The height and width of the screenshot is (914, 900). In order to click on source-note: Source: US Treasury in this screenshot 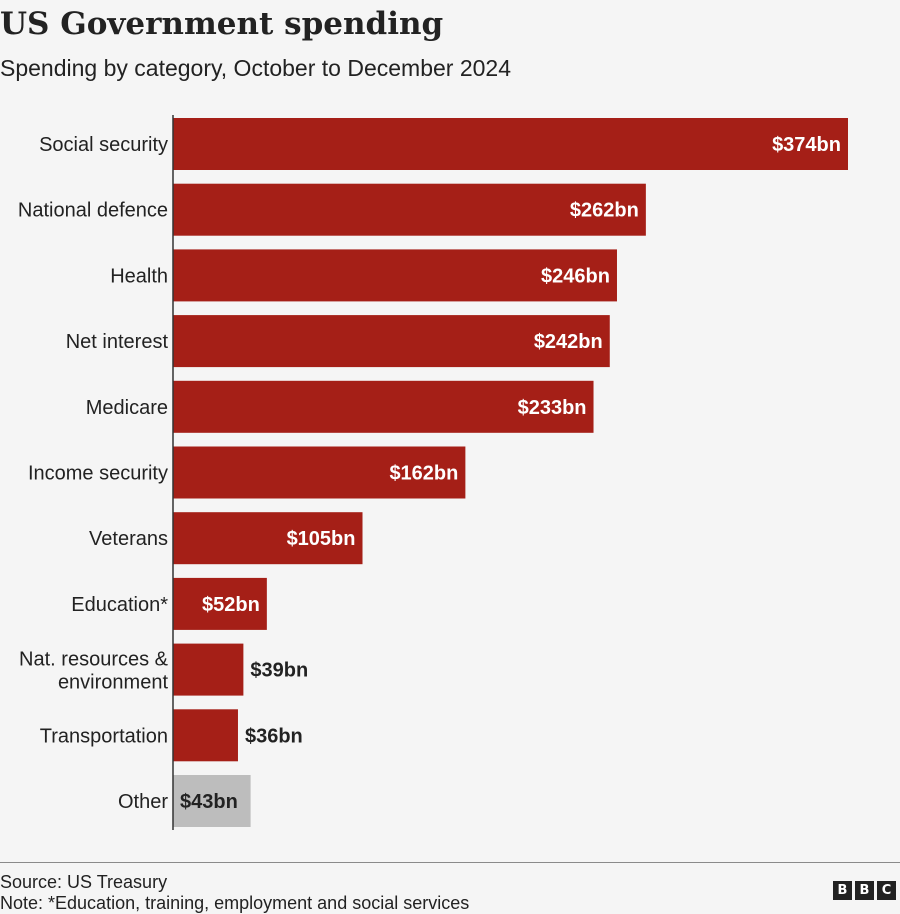, I will do `click(84, 882)`.